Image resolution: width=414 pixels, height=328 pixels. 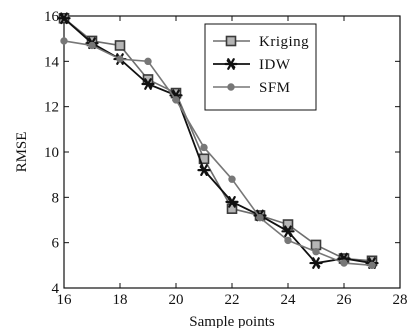 I want to click on legend-label: Kriging, so click(x=284, y=42).